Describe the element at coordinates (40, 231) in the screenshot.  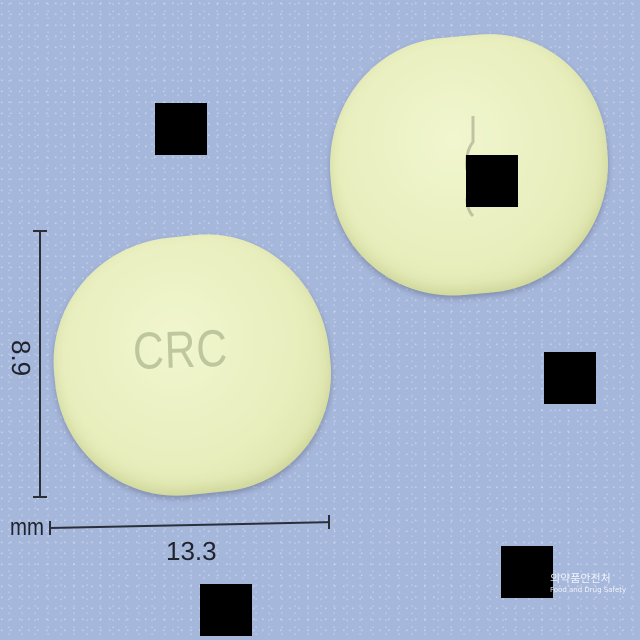
I see `height-dimension-tick-top` at that location.